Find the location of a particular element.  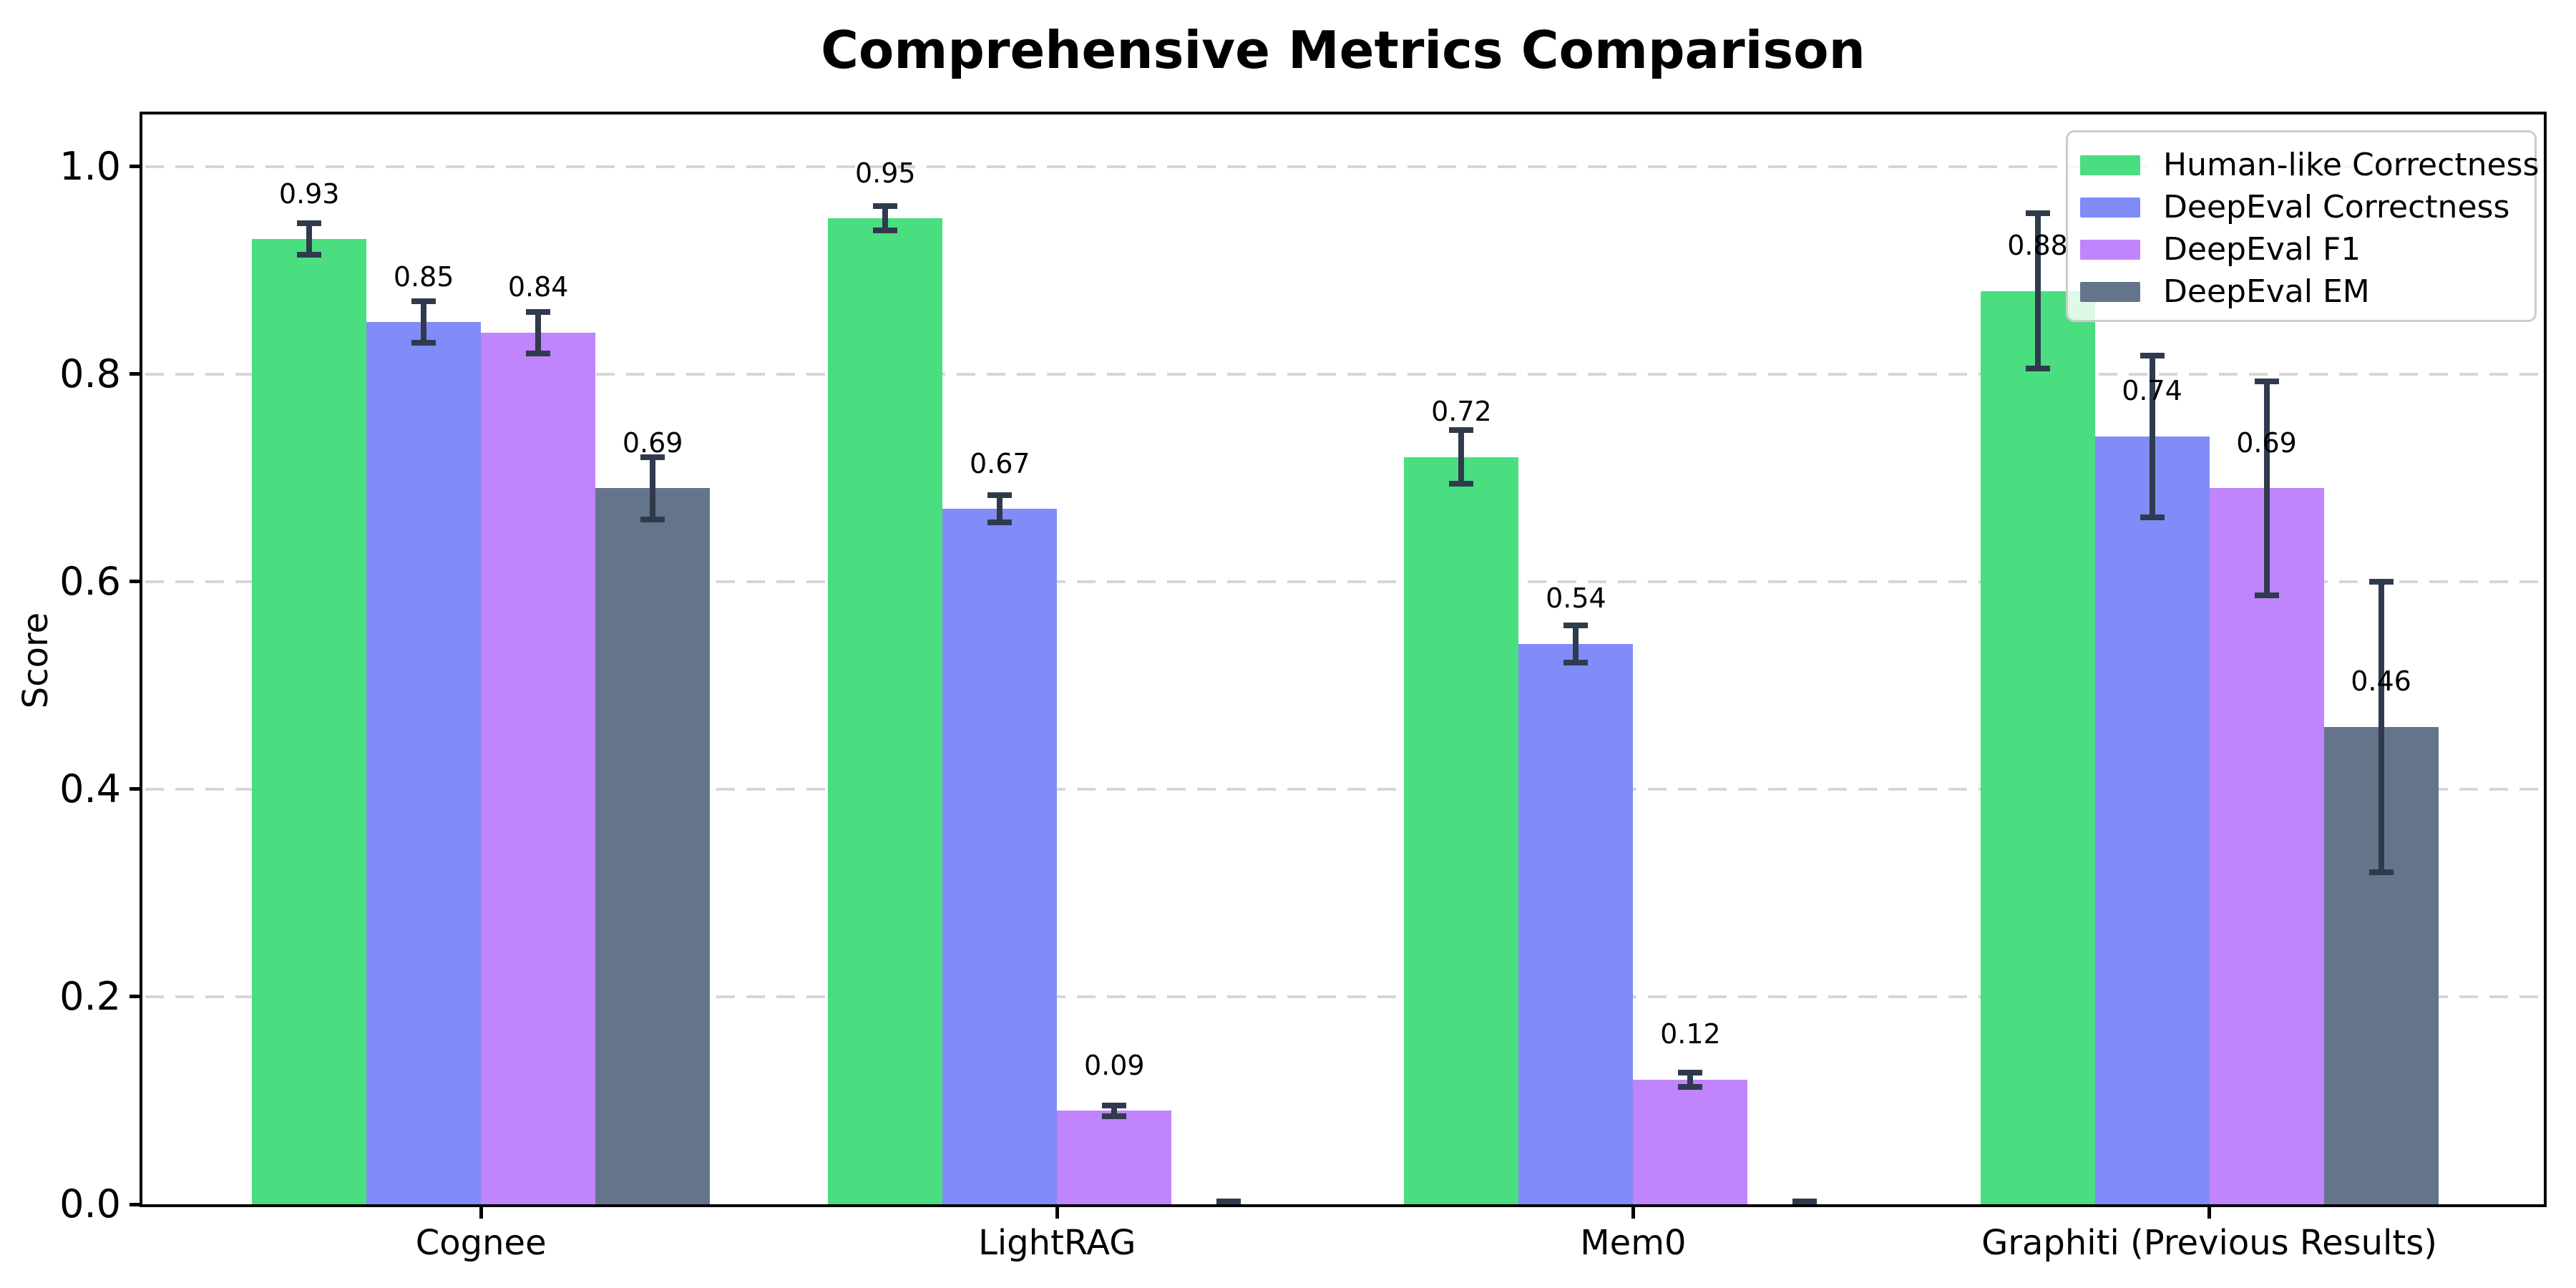

x-tick-label: Cognee is located at coordinates (481, 1243).